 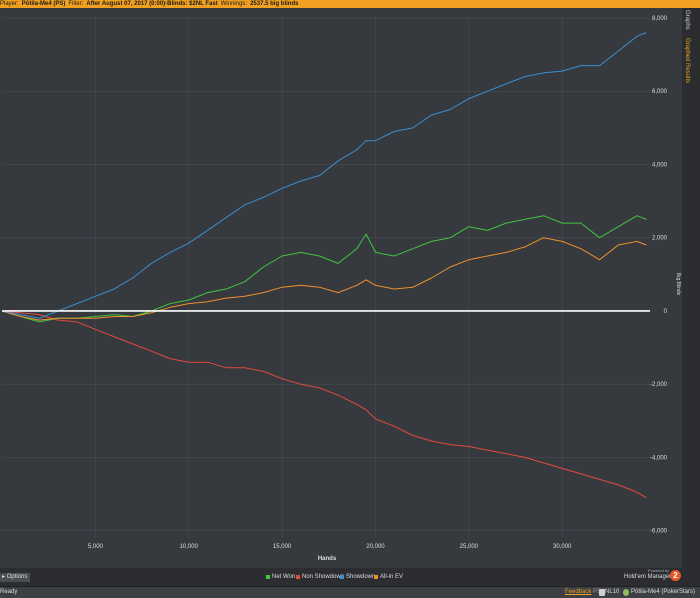 What do you see at coordinates (469, 547) in the screenshot?
I see `x-tick-label: 25,000` at bounding box center [469, 547].